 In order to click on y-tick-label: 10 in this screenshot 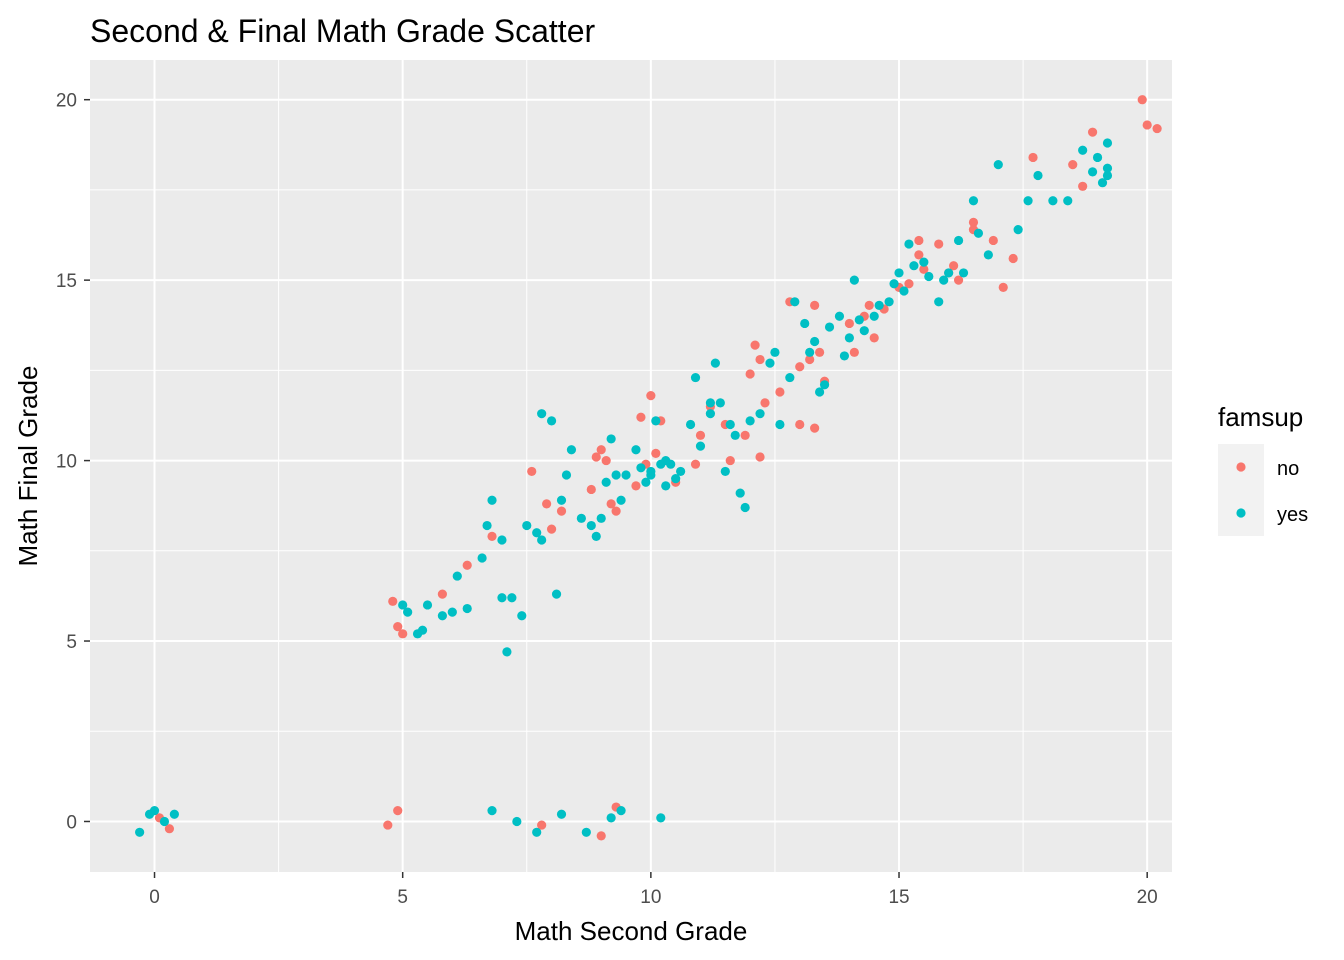, I will do `click(66, 462)`.